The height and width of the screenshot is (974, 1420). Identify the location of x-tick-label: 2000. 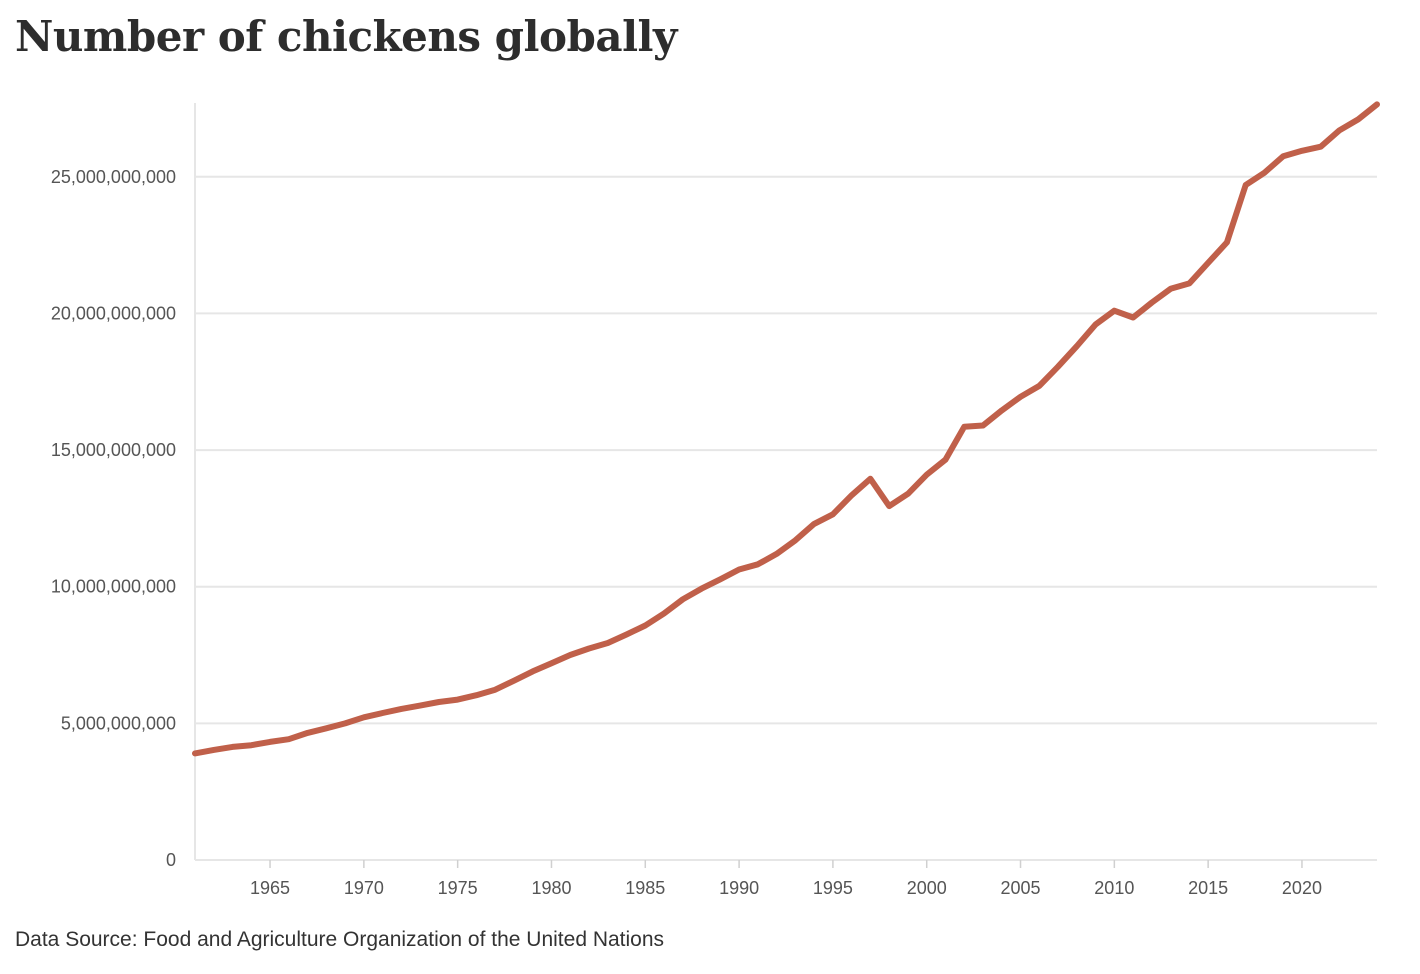
(927, 888).